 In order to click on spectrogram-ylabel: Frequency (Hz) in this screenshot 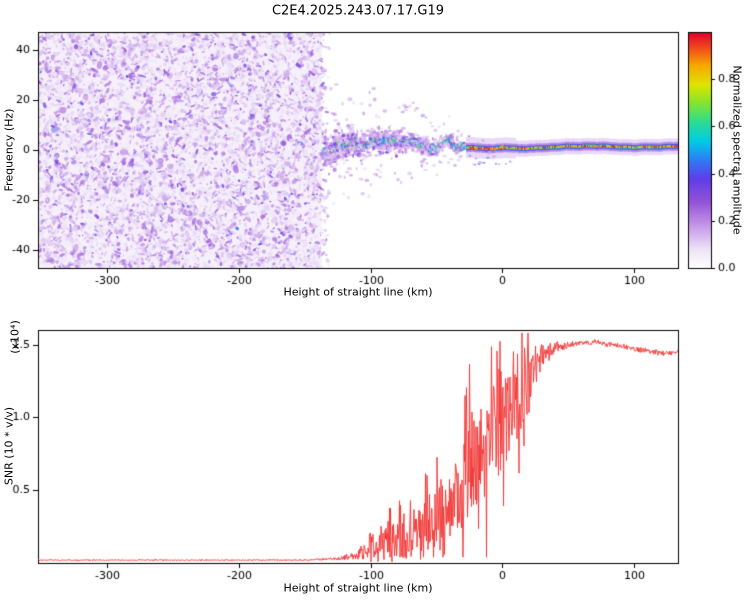, I will do `click(9, 150)`.